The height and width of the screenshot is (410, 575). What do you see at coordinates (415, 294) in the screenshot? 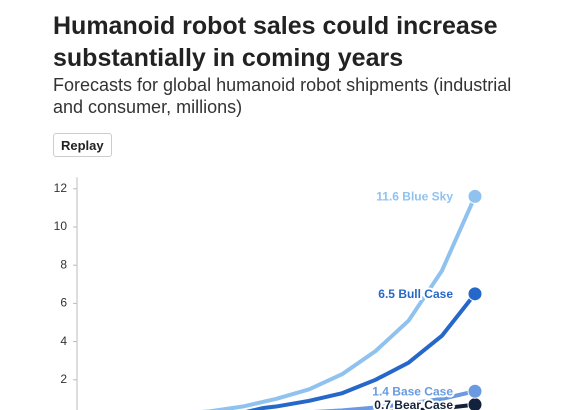
I see `end-label: 6.5 Bull Case` at bounding box center [415, 294].